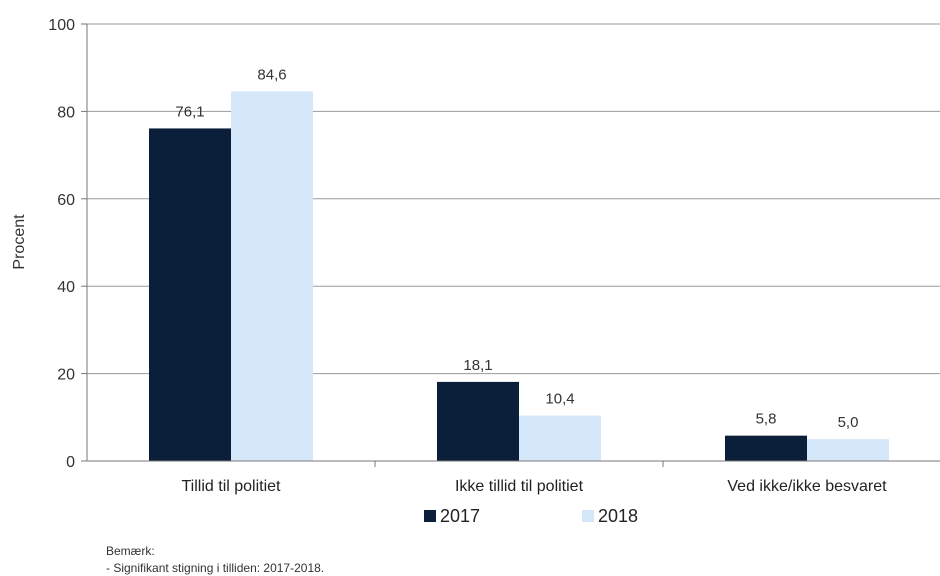 This screenshot has height=576, width=940. I want to click on y-tick-label: 0, so click(70, 462).